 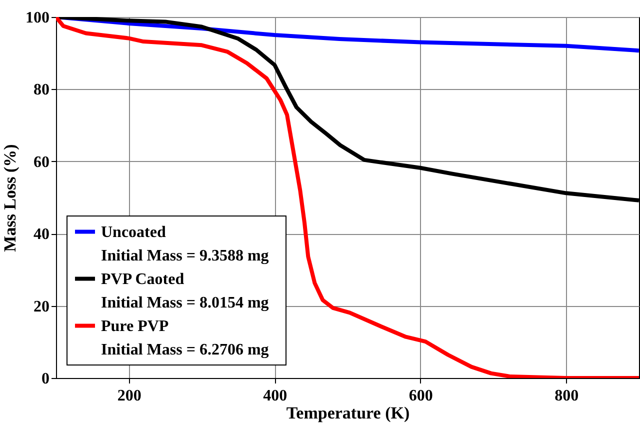 I want to click on legend-label: Pure PVP, so click(x=135, y=326).